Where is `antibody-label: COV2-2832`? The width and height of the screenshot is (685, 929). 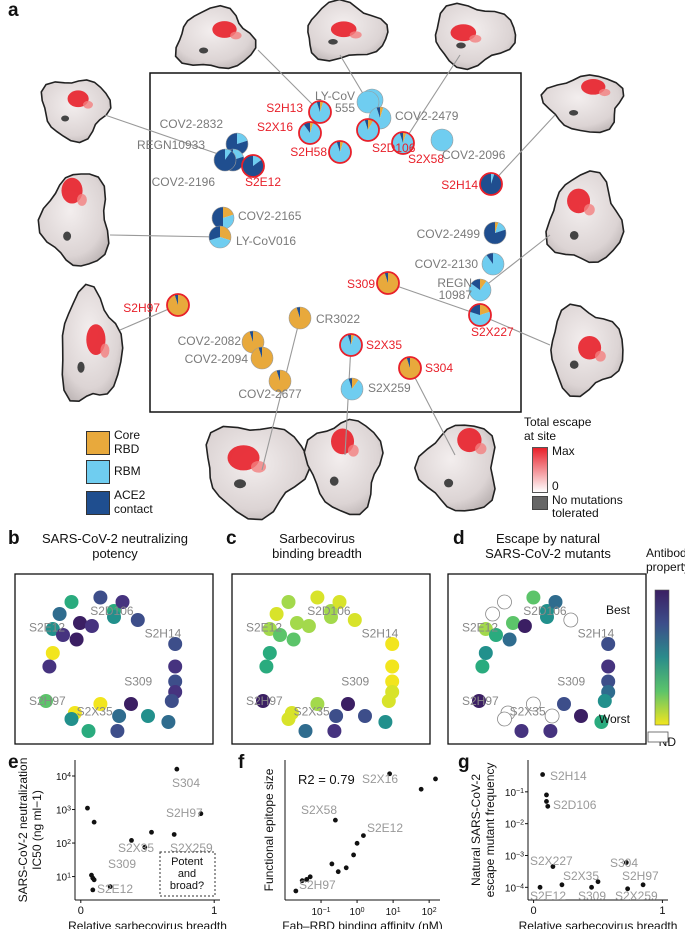 antibody-label: COV2-2832 is located at coordinates (192, 124).